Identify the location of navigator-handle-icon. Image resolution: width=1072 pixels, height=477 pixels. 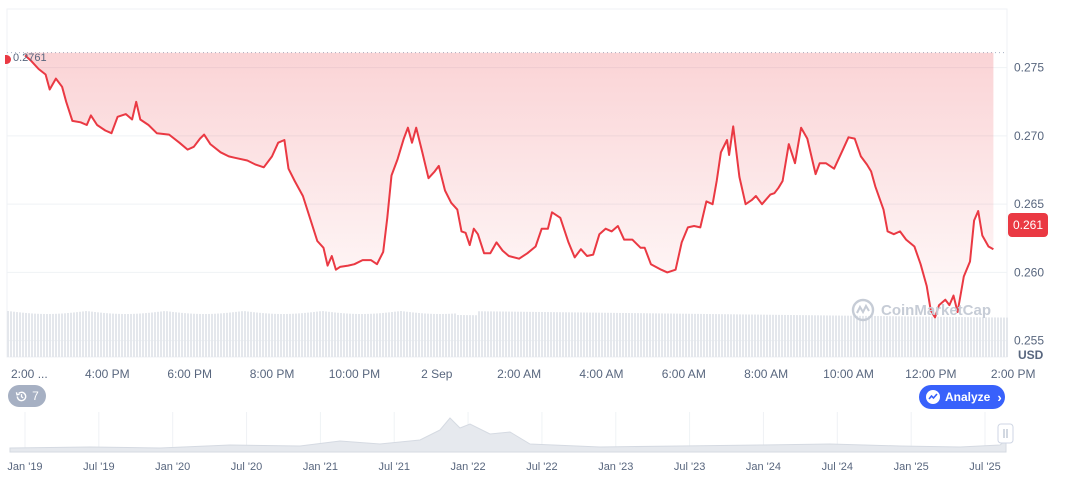
(1005, 433).